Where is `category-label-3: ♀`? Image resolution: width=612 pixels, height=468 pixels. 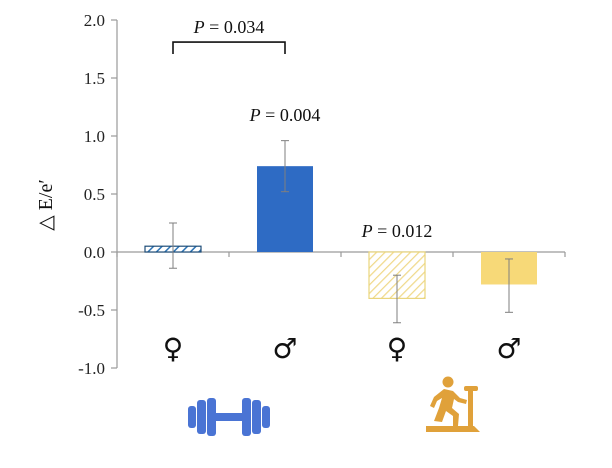 category-label-3: ♀ is located at coordinates (397, 348).